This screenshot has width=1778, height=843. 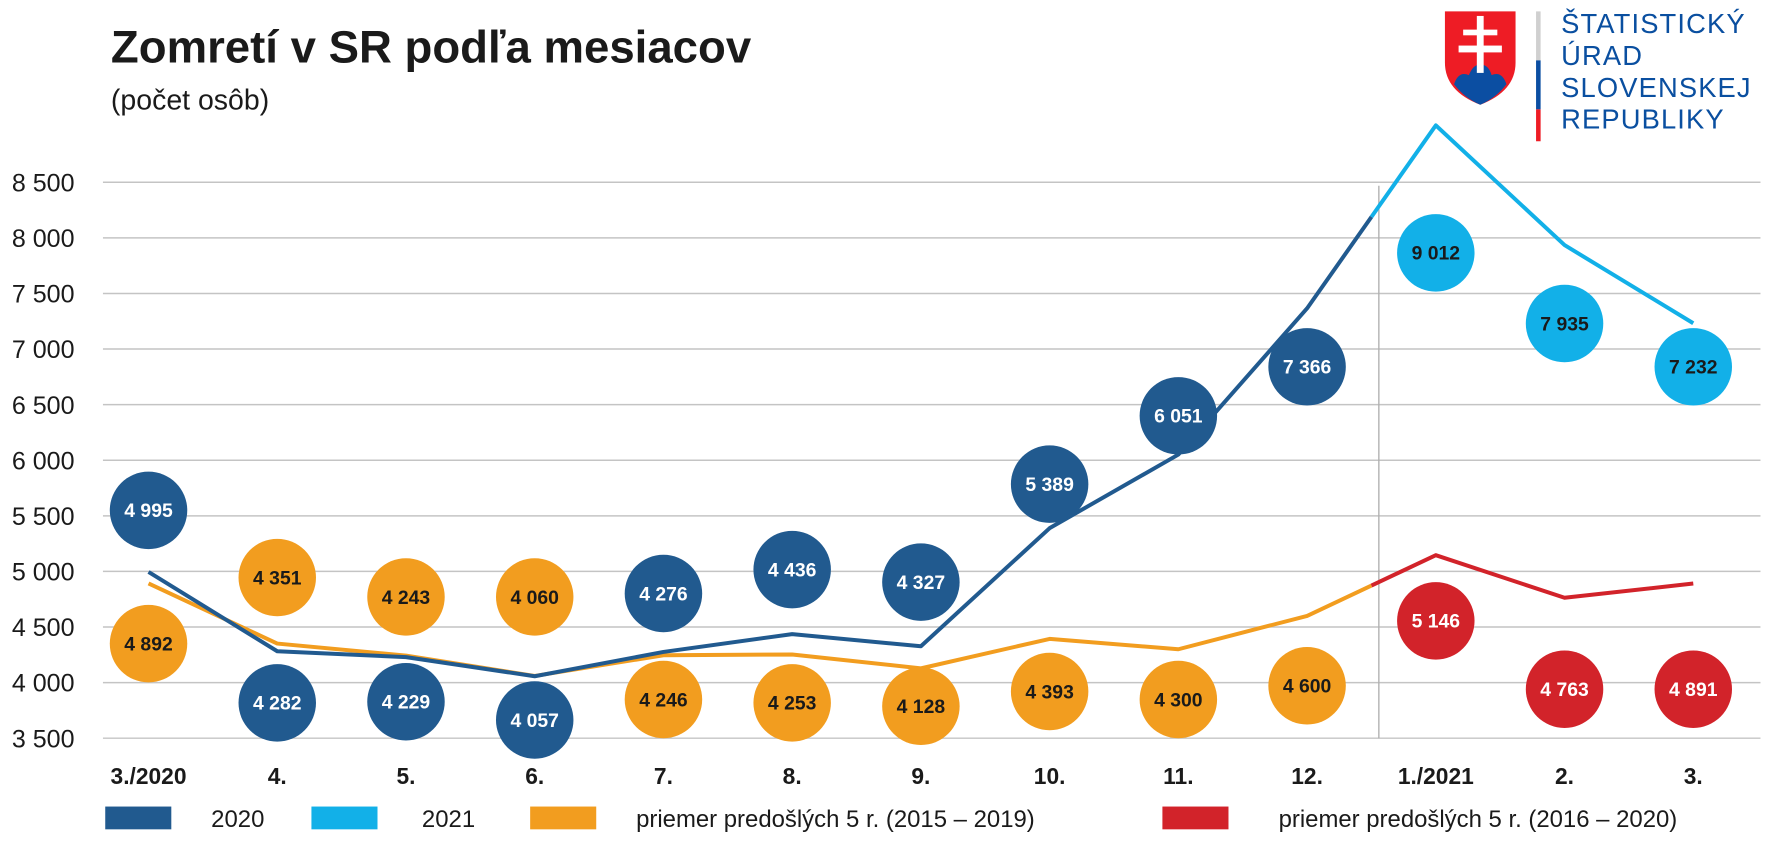 I want to click on avg-2015-2019-data-label: 4 393, so click(x=1049, y=692).